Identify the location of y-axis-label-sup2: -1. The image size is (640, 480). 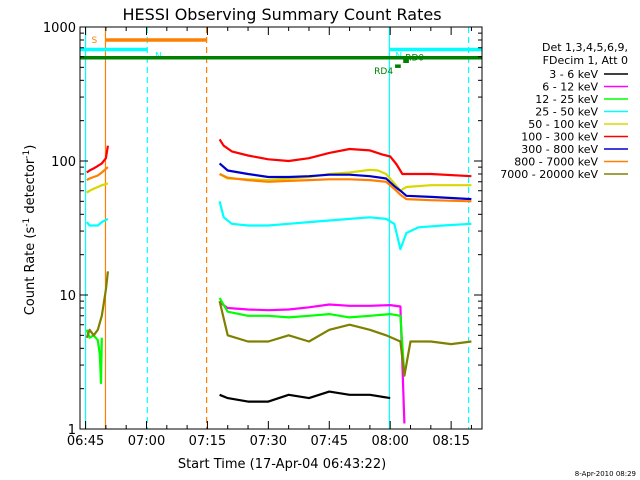
(27, 154).